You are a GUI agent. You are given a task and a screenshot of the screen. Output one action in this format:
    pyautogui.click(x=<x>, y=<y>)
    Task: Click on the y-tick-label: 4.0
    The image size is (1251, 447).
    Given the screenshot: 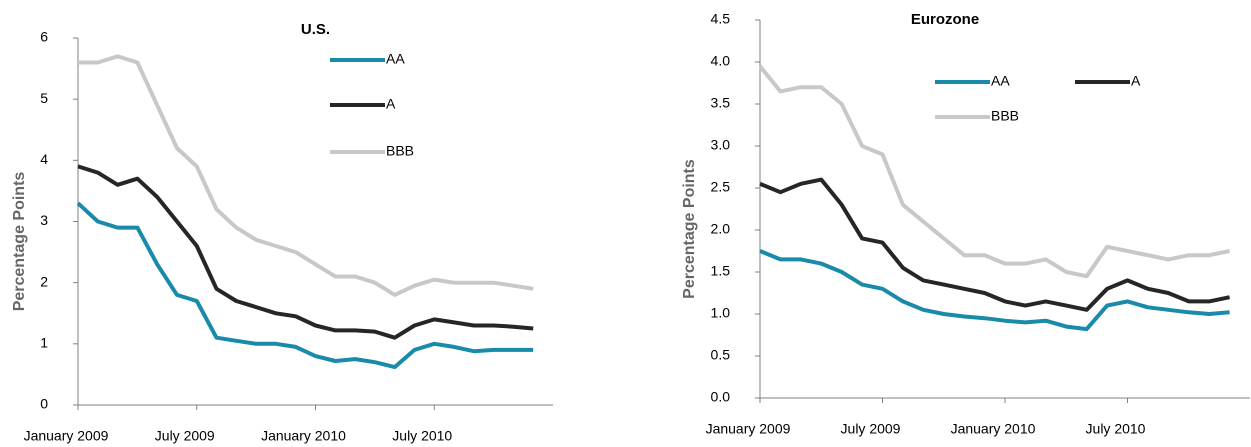 What is the action you would take?
    pyautogui.click(x=721, y=61)
    